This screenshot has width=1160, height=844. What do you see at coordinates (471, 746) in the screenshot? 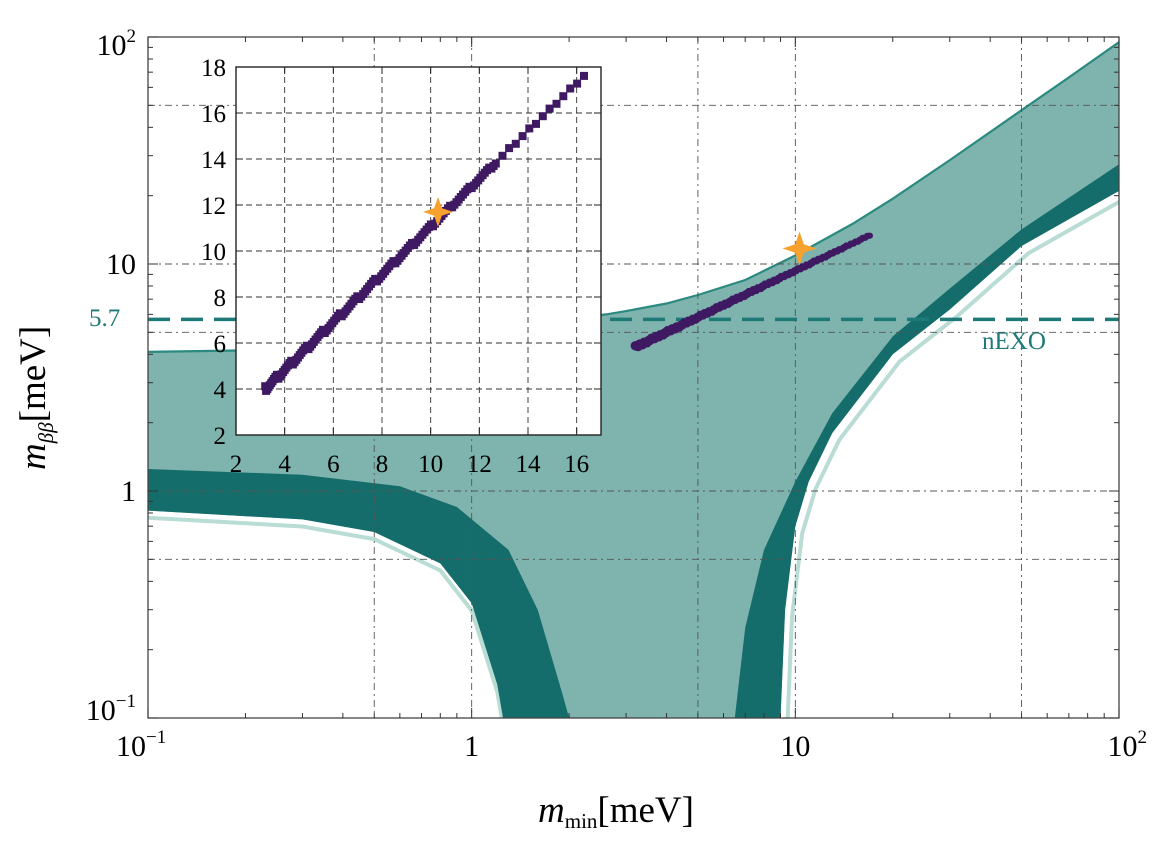
I see `x-tick-label: 1` at bounding box center [471, 746].